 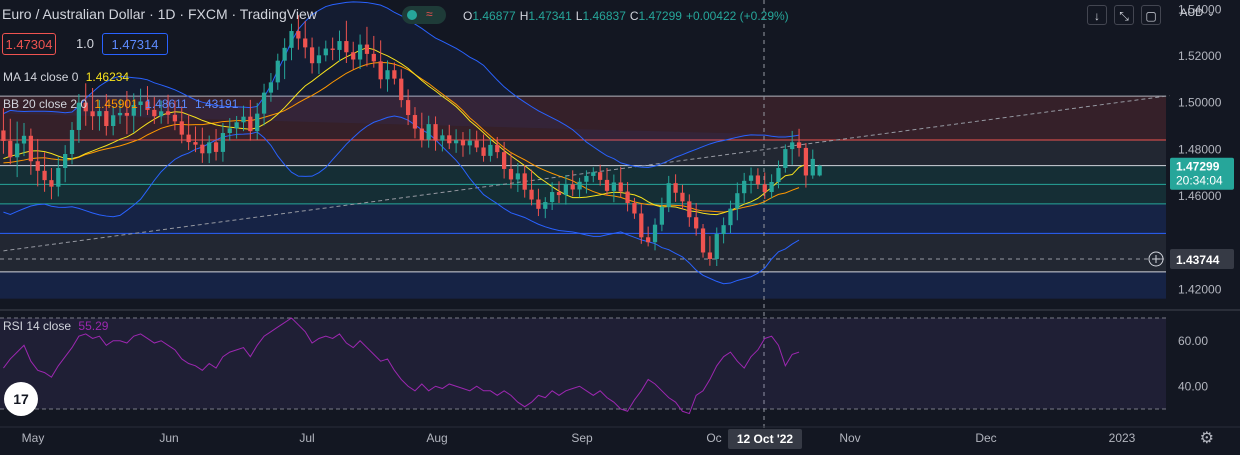 What do you see at coordinates (135, 44) in the screenshot?
I see `buy-button: 1.47314` at bounding box center [135, 44].